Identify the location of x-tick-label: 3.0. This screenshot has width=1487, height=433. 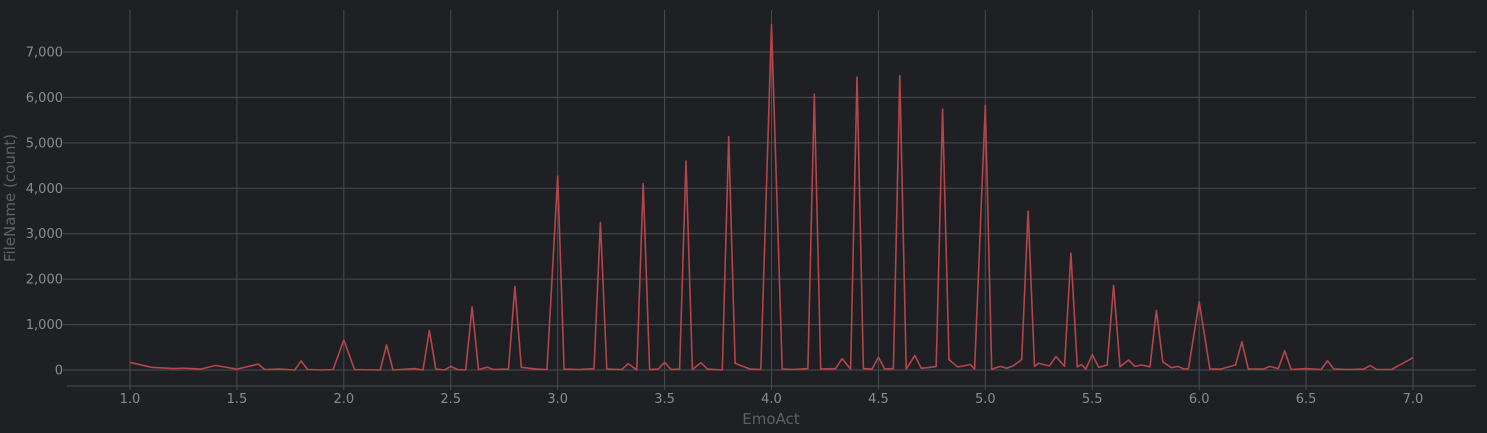
(557, 399).